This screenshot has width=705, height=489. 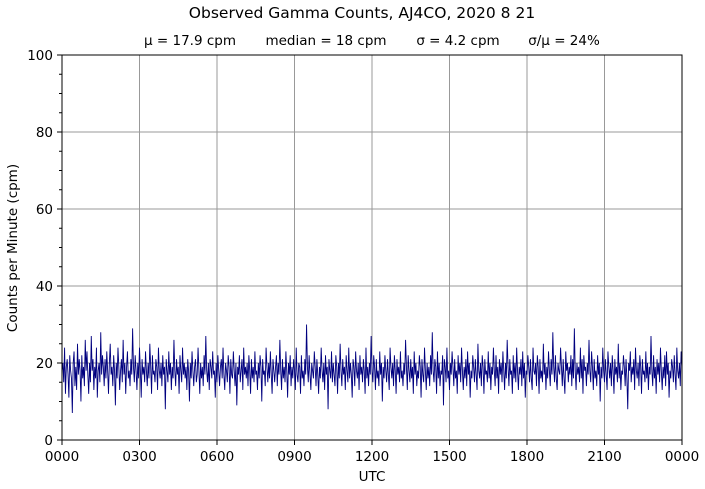 I want to click on y-tick-label: 0, so click(x=48, y=441).